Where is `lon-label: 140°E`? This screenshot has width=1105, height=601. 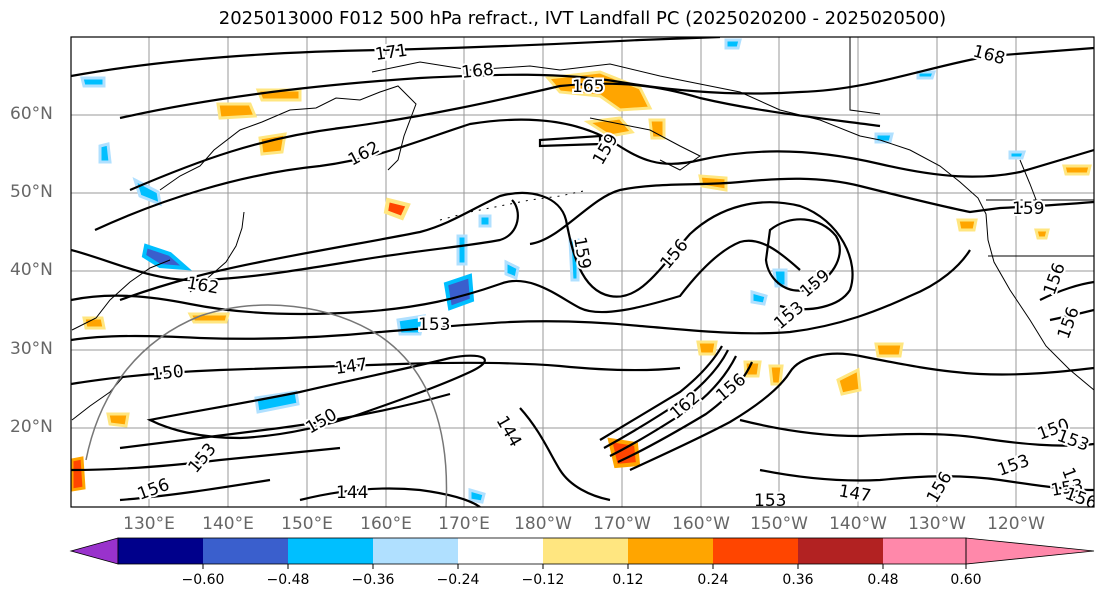
lon-label: 140°E is located at coordinates (228, 524).